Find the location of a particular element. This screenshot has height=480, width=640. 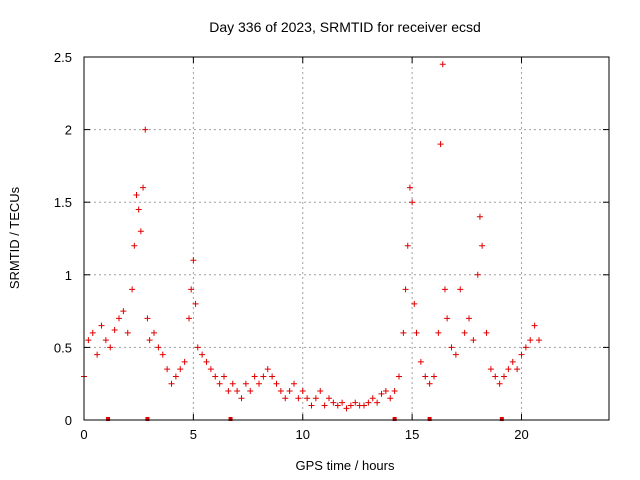

y-tick-label: 2.5 is located at coordinates (63, 57).